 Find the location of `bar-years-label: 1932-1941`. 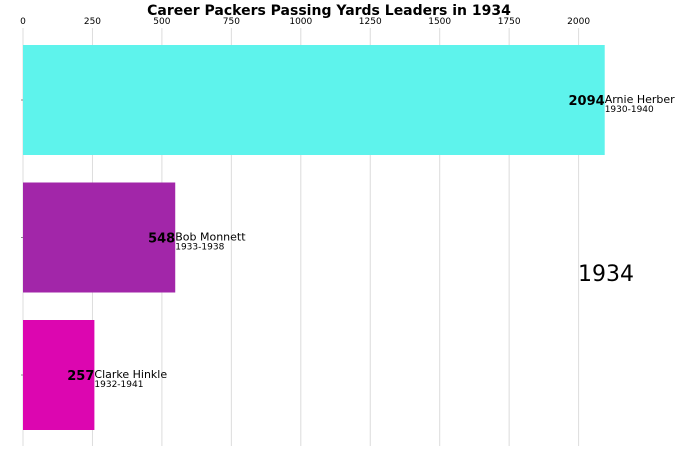

bar-years-label: 1932-1941 is located at coordinates (118, 385).